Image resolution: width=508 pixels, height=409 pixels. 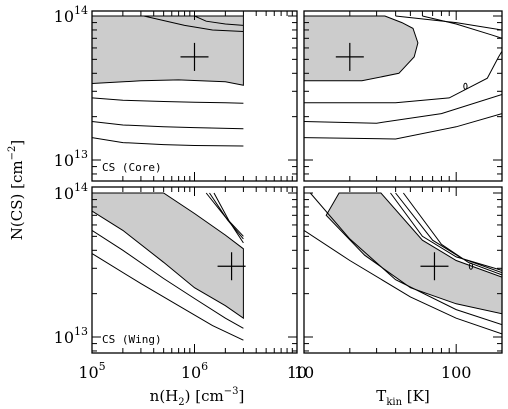 I want to click on panel-core-density, so click(x=168, y=81).